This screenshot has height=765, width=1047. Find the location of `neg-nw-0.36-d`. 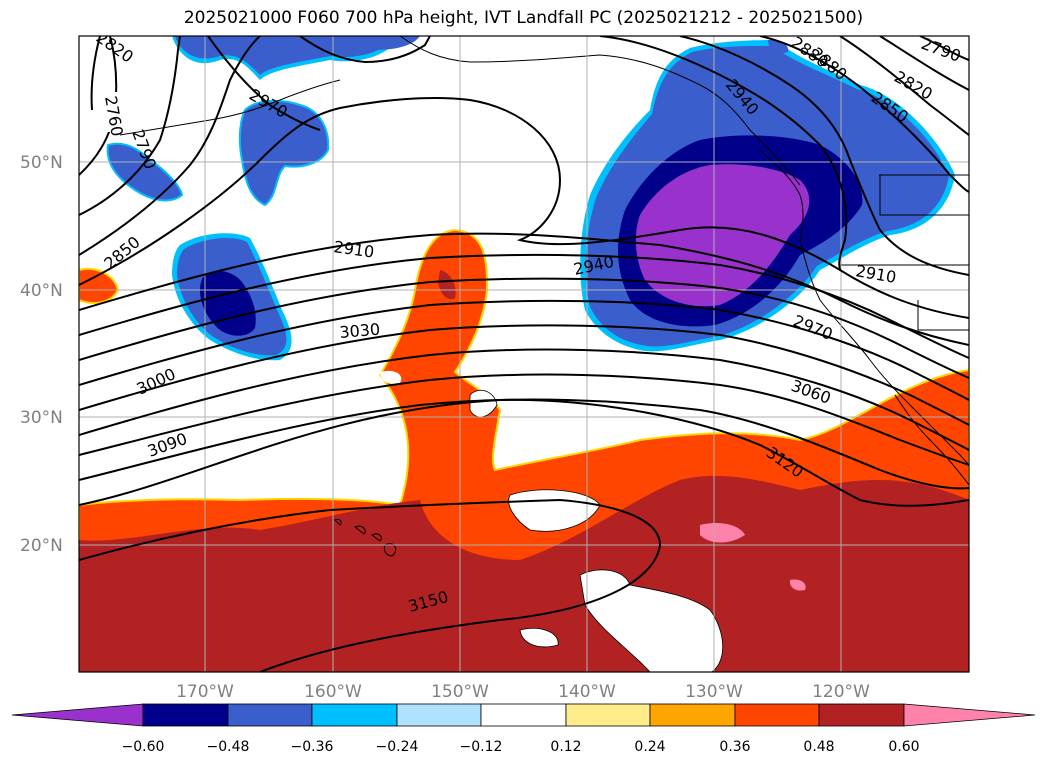

neg-nw-0.36-d is located at coordinates (377, 43).